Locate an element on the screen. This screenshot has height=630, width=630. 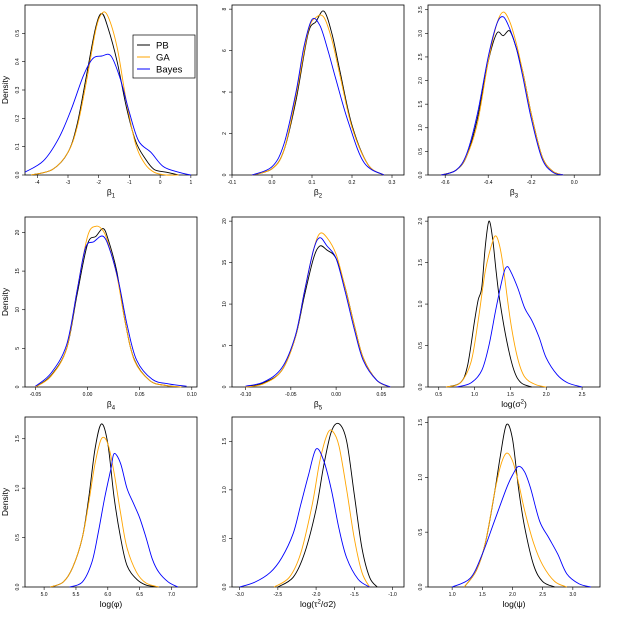
x-axis-label: log(ψ) is located at coordinates (513, 604).